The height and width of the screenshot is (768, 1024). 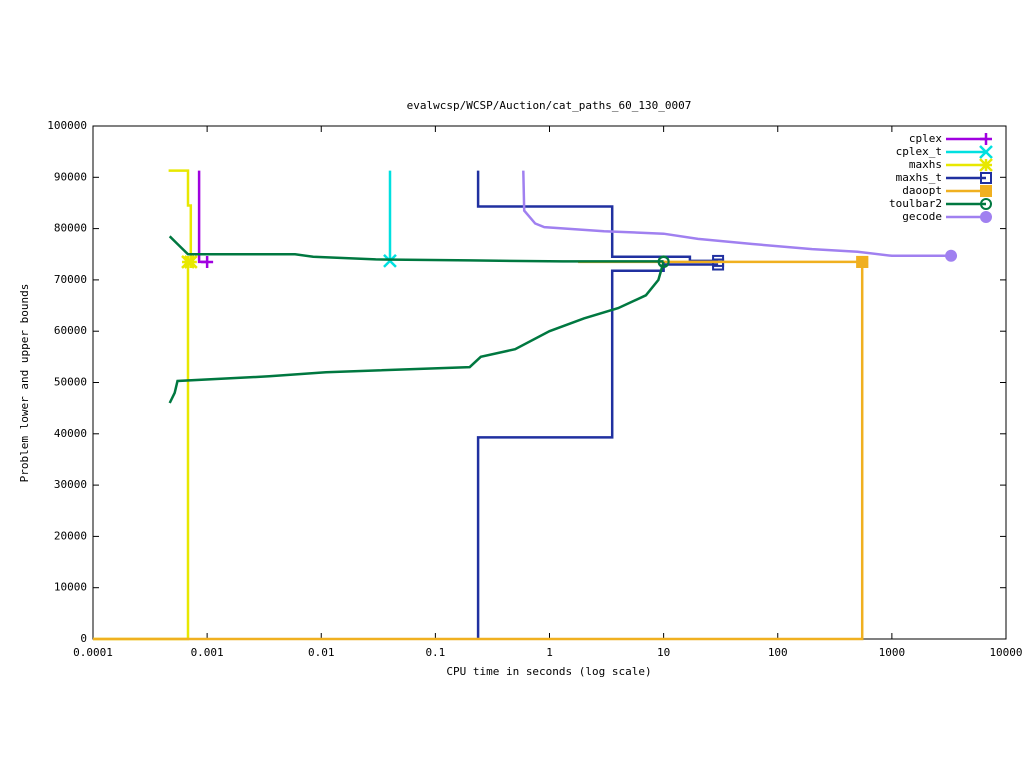 I want to click on y-axis-label: Problem lower and upper bounds, so click(x=24, y=383).